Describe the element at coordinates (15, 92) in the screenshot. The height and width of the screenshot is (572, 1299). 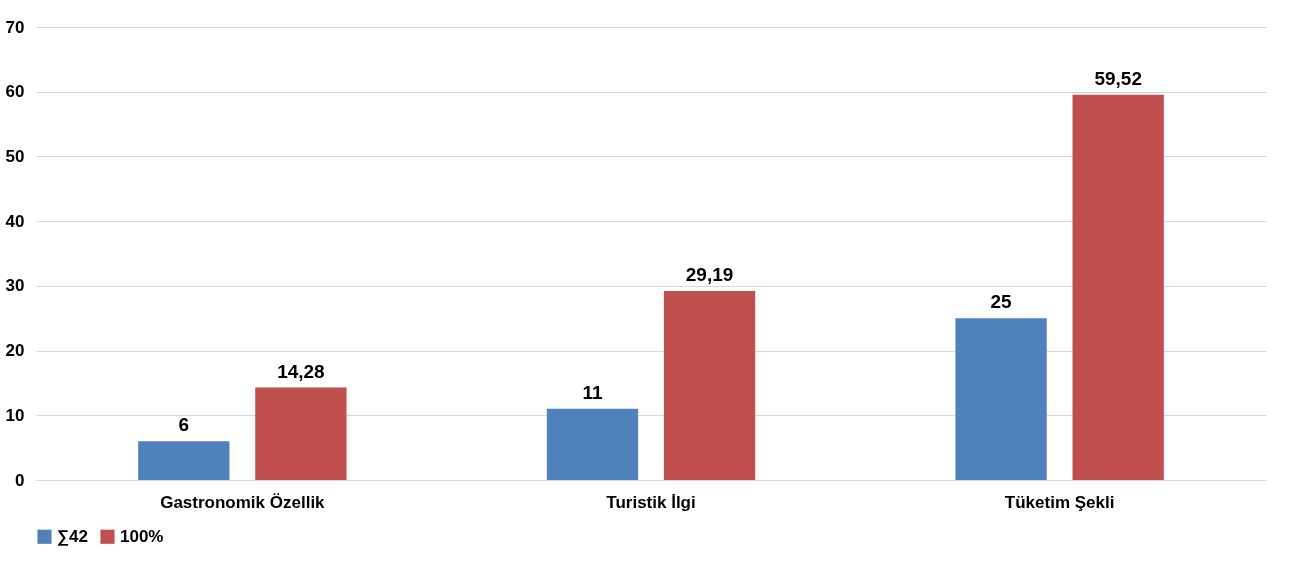
I see `y-tick-label: 60` at that location.